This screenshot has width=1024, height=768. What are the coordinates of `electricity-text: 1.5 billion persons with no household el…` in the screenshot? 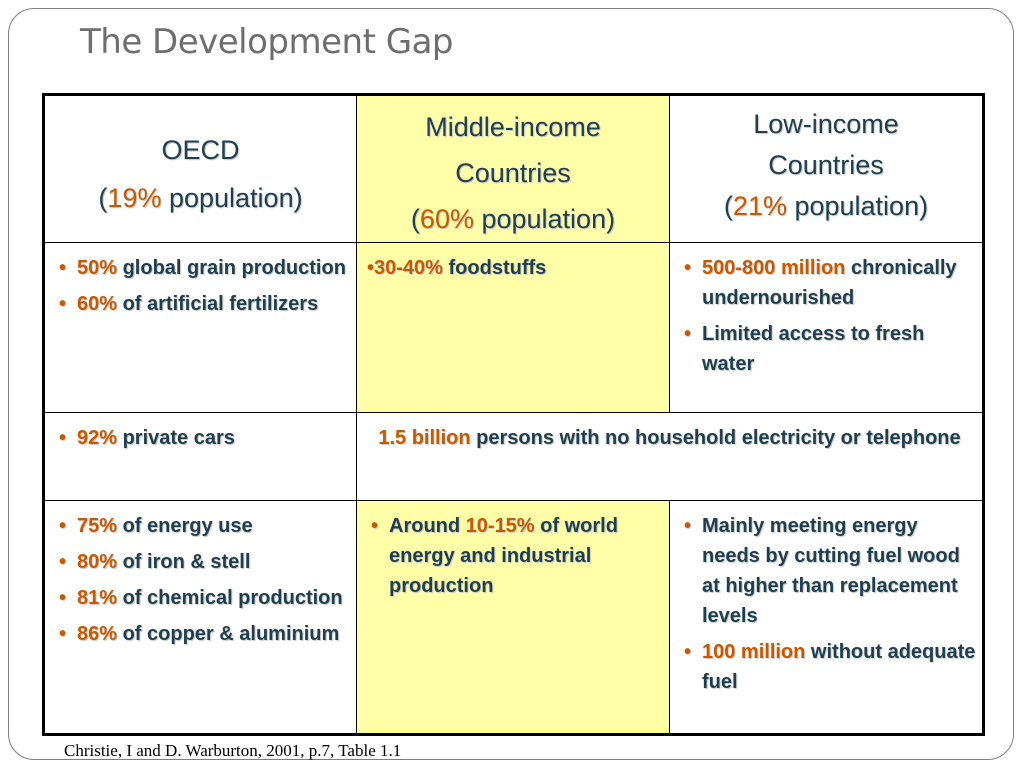 It's located at (669, 438).